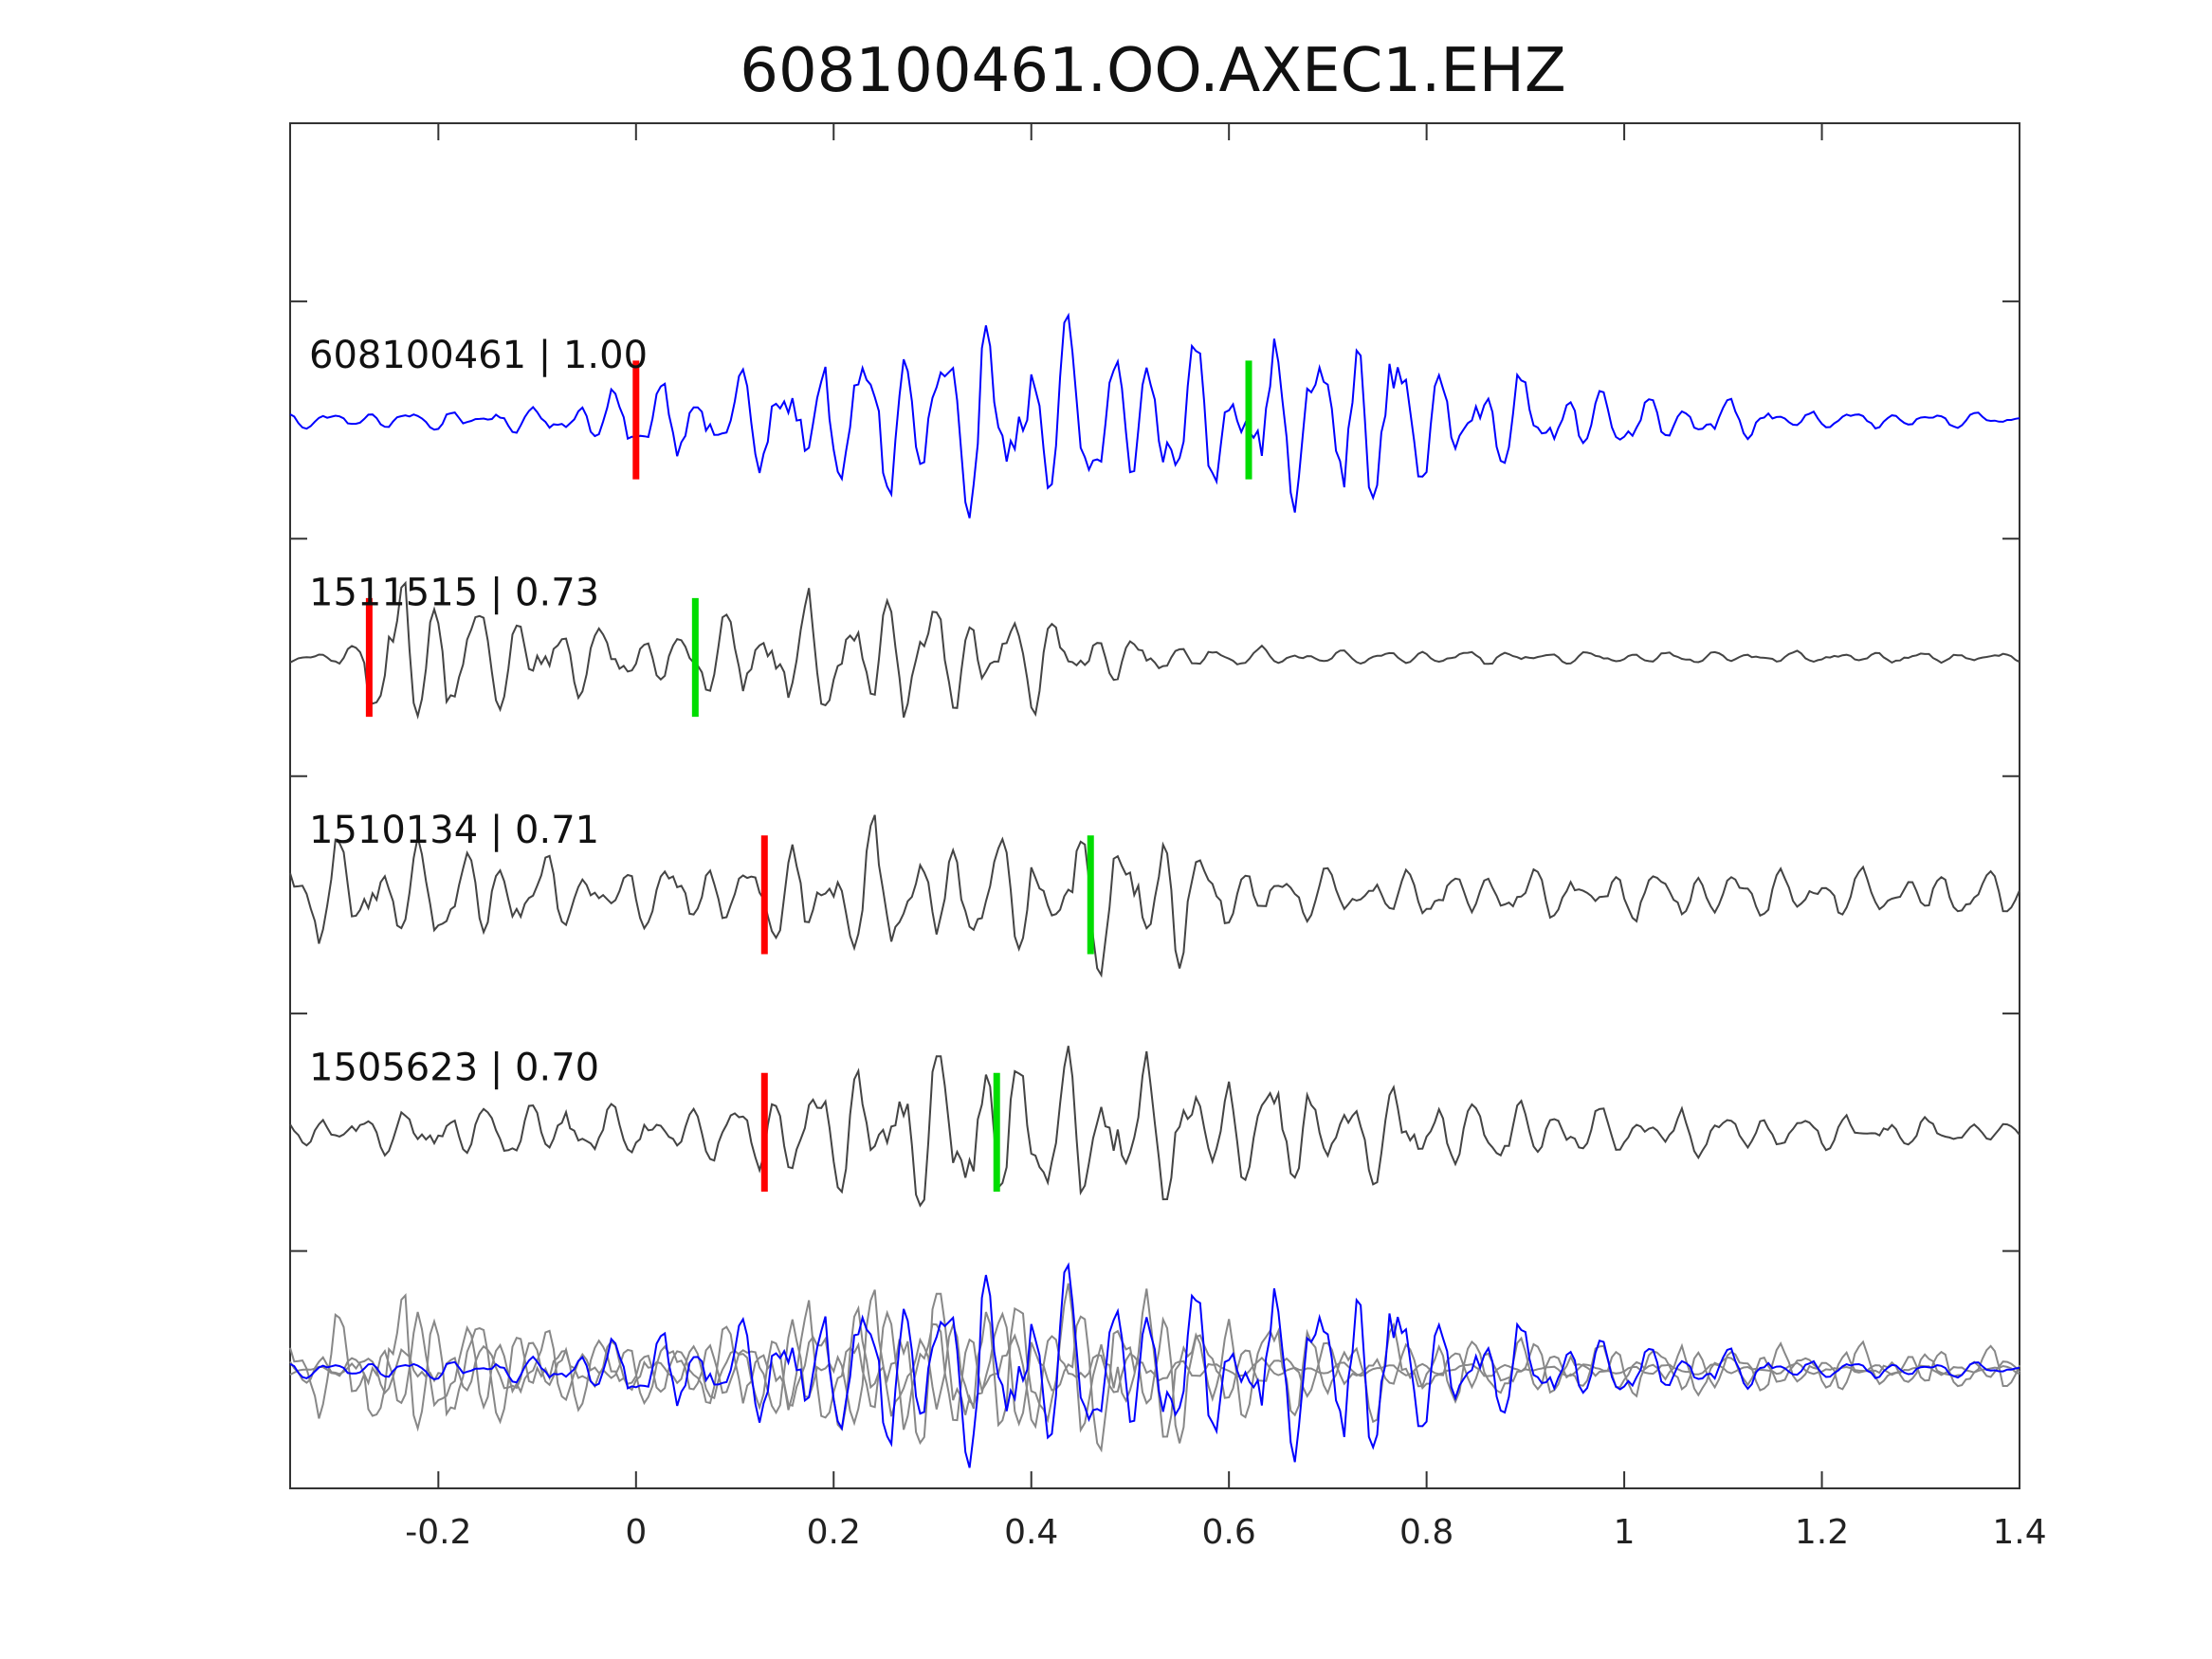  Describe the element at coordinates (454, 592) in the screenshot. I see `trace-label-2: 1511515 | 0.73` at that location.